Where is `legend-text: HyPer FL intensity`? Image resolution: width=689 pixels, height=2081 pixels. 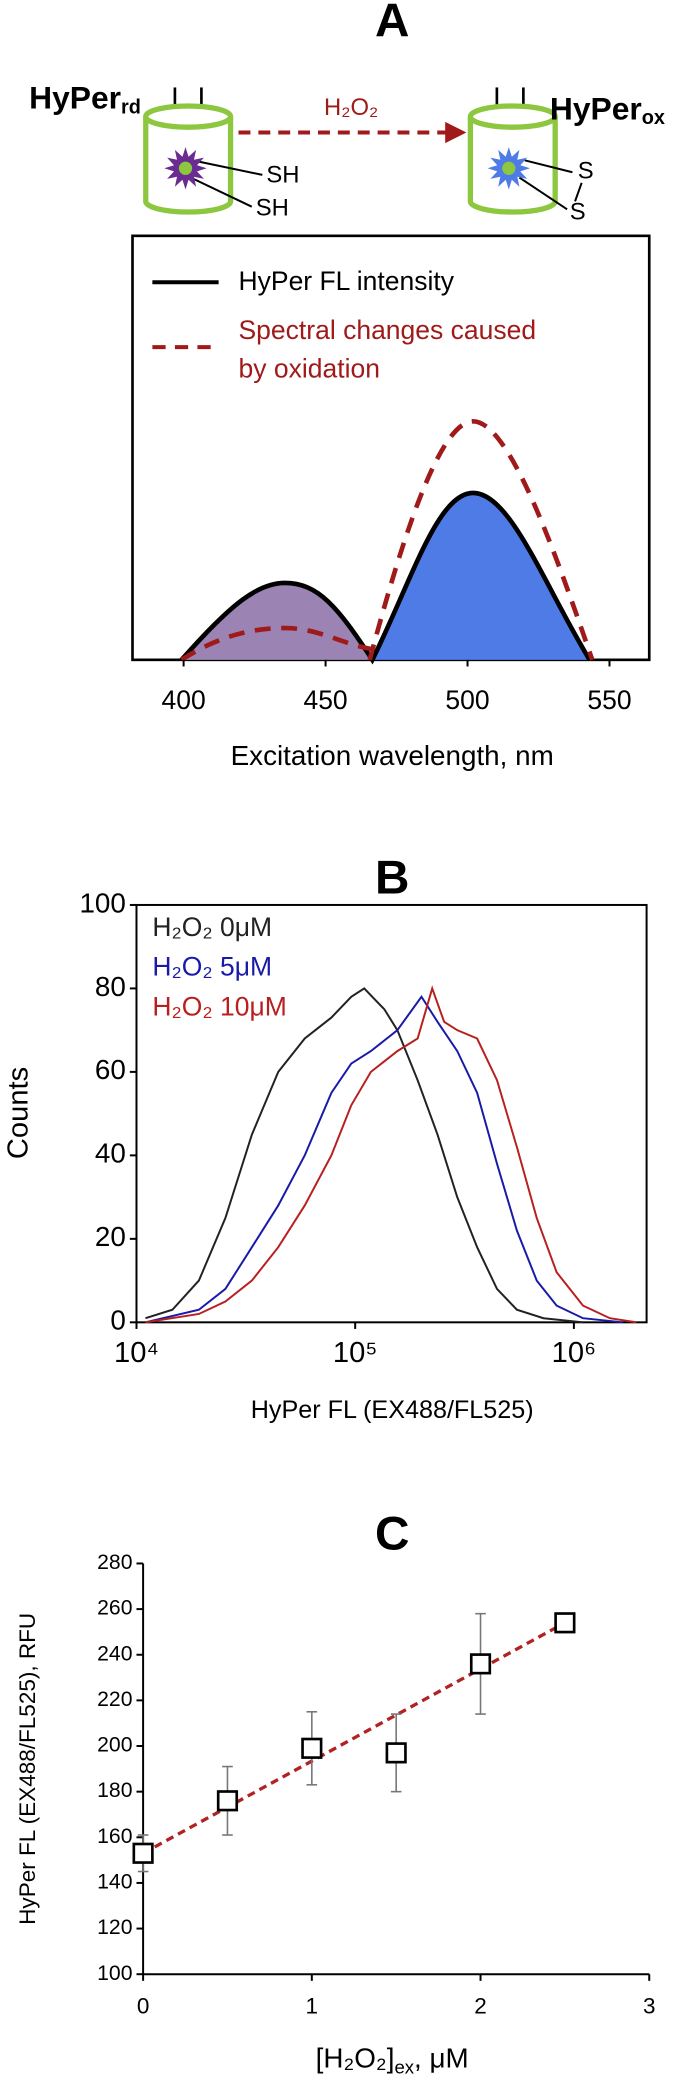
legend-text: HyPer FL intensity is located at coordinates (346, 282).